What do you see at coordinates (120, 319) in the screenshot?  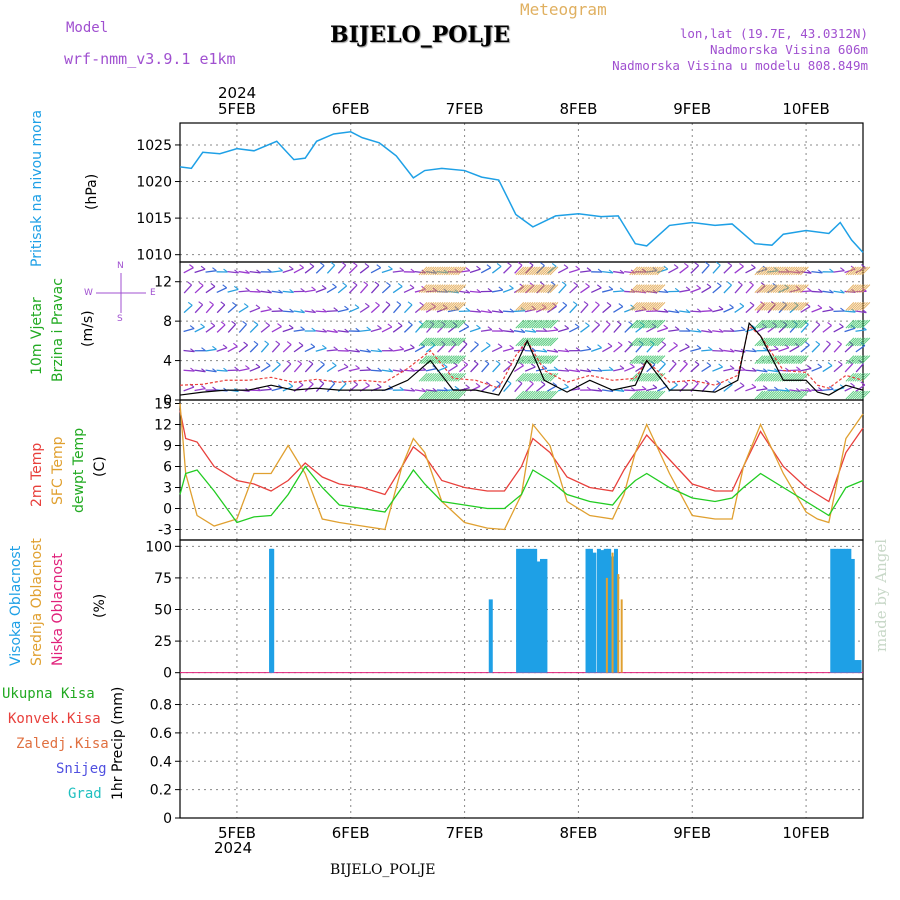 I see `compass-south: S` at bounding box center [120, 319].